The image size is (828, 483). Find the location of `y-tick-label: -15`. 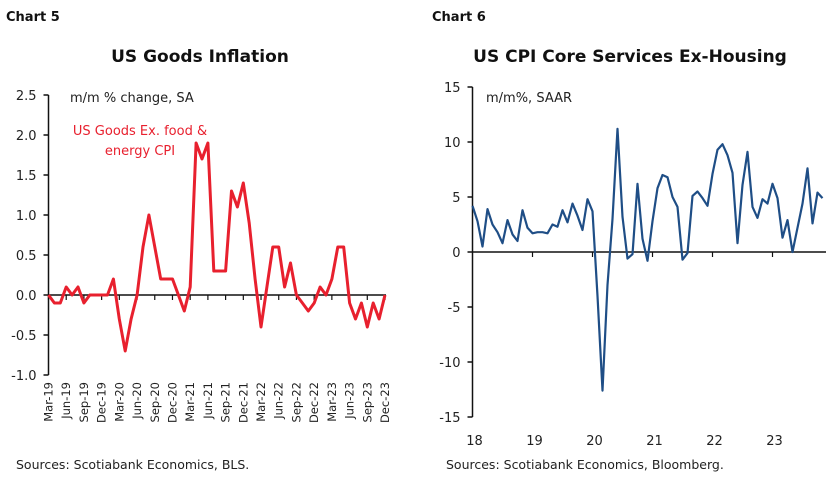

y-tick-label: -15 is located at coordinates (449, 418).